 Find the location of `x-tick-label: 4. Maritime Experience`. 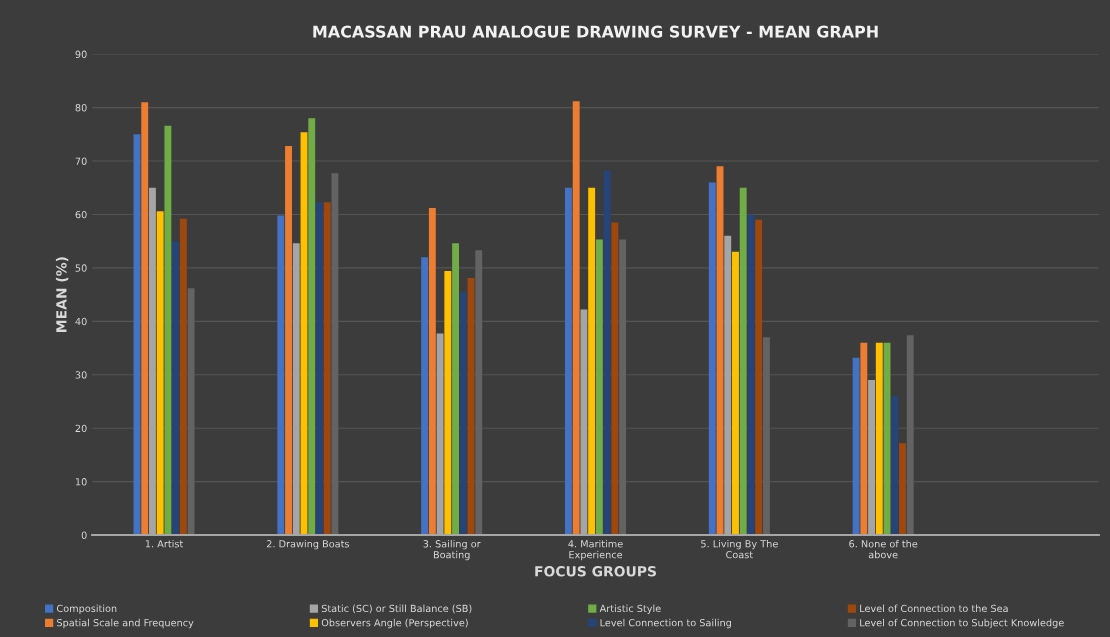

x-tick-label: 4. Maritime Experience is located at coordinates (595, 550).